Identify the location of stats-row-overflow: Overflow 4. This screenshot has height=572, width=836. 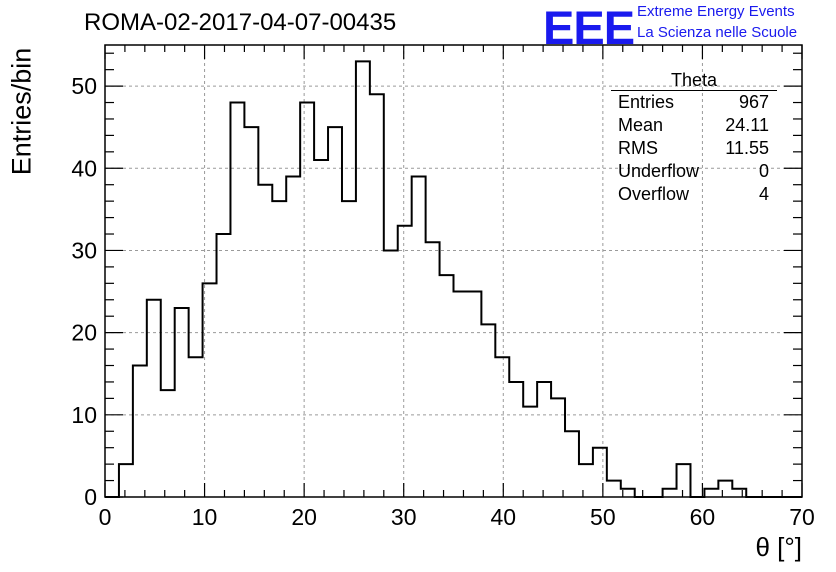
(694, 194).